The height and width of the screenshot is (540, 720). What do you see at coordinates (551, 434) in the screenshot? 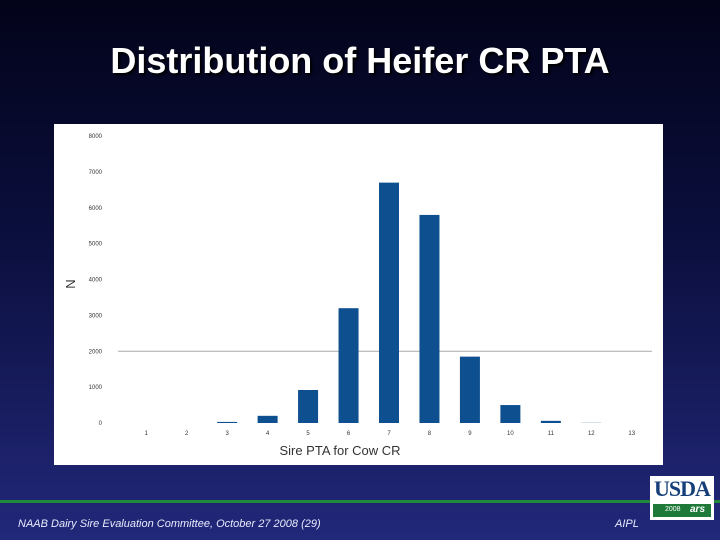
I see `x-tick-label: 11` at bounding box center [551, 434].